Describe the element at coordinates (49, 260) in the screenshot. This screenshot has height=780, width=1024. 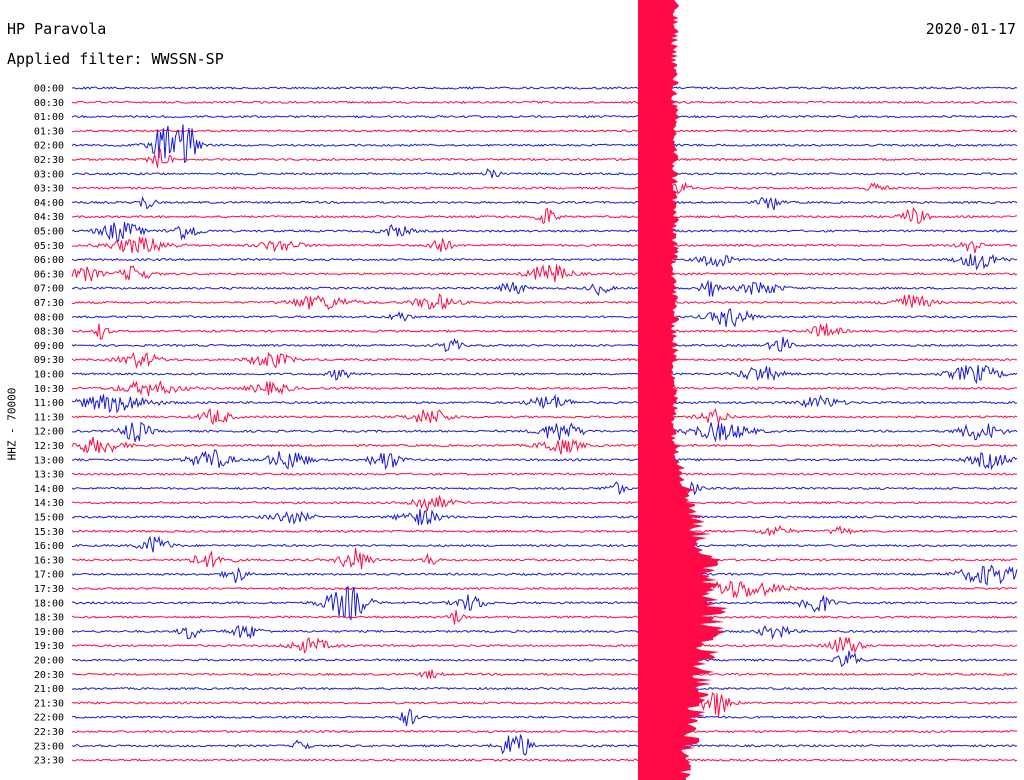
I see `time-label: 06:00` at that location.